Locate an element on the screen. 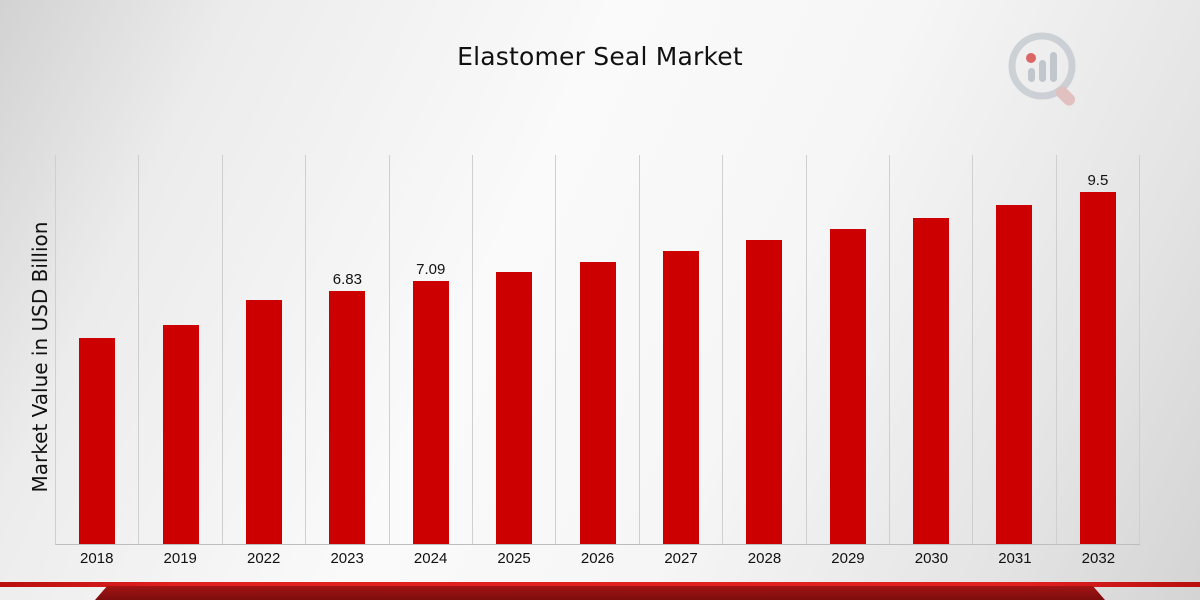 Image resolution: width=1200 pixels, height=600 pixels. category-slot-2028 is located at coordinates (765, 349).